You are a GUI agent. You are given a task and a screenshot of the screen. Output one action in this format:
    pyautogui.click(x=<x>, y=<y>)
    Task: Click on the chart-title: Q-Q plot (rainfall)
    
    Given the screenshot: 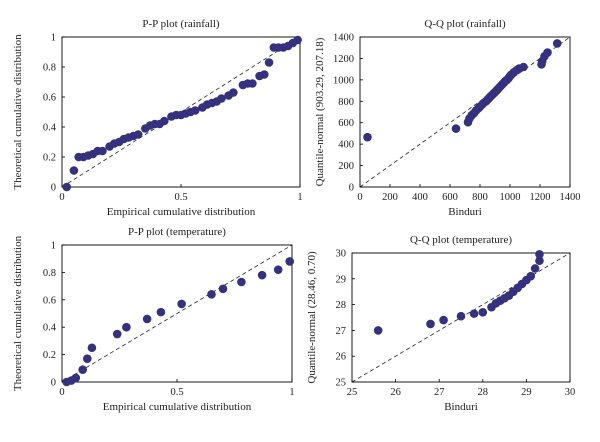 What is the action you would take?
    pyautogui.click(x=465, y=24)
    